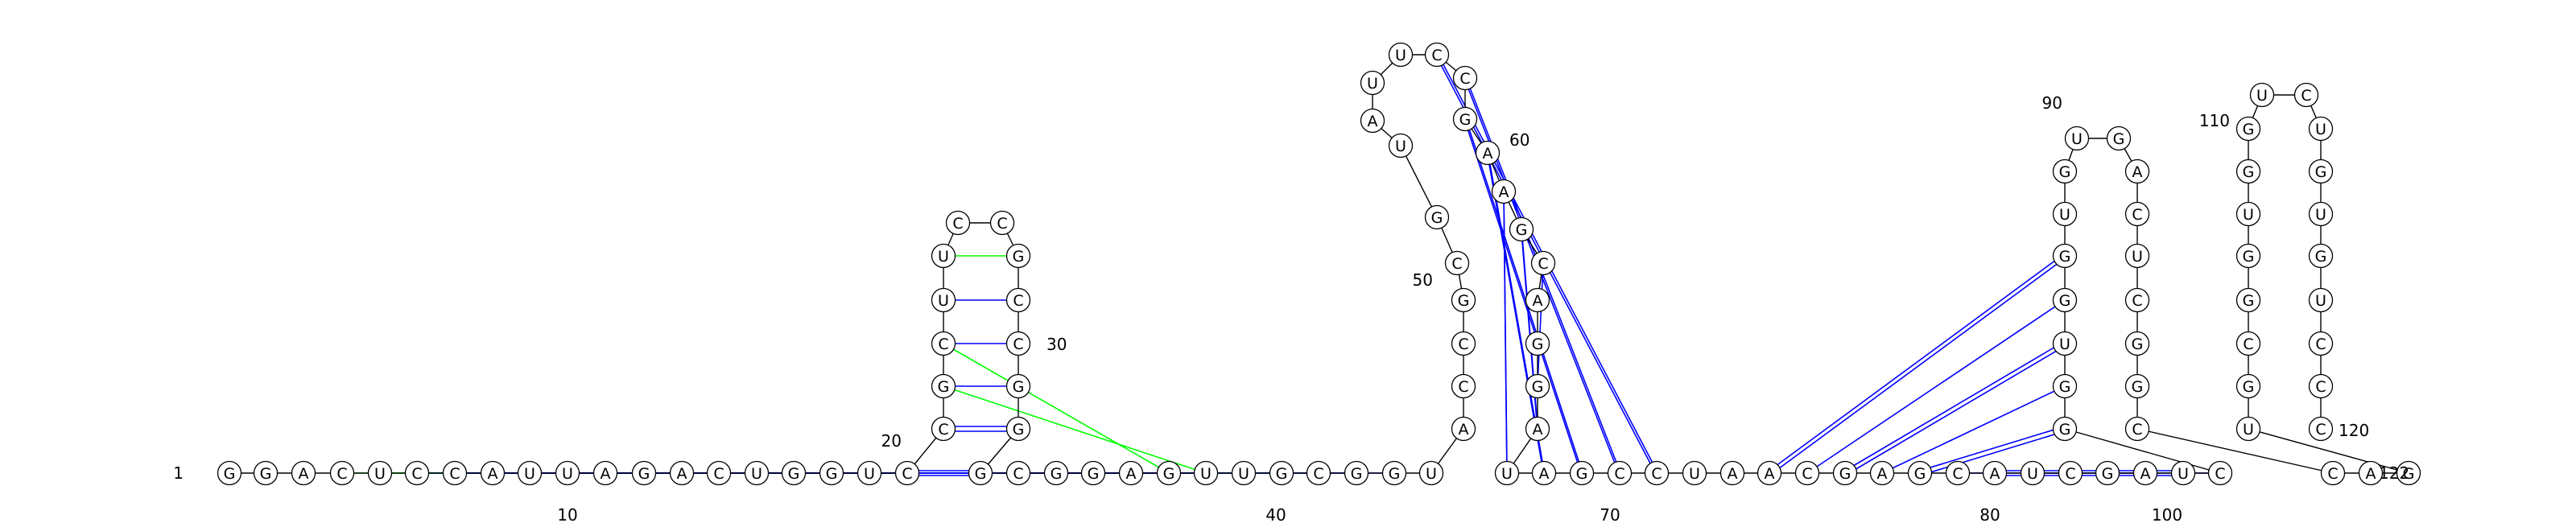 This screenshot has width=2576, height=527. I want to click on position-label: 50, so click(1423, 280).